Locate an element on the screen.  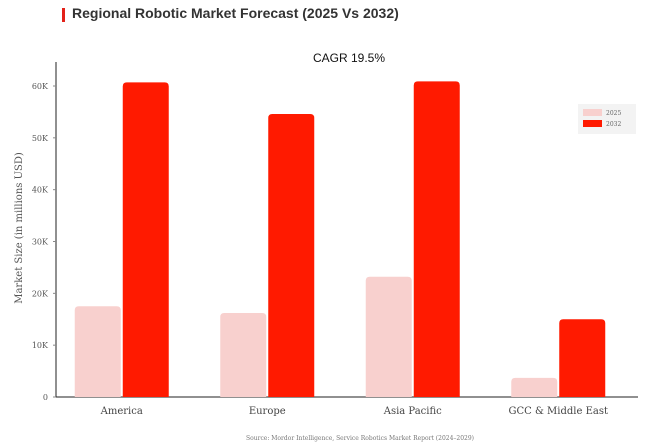
y-tick-label: 50K is located at coordinates (40, 138).